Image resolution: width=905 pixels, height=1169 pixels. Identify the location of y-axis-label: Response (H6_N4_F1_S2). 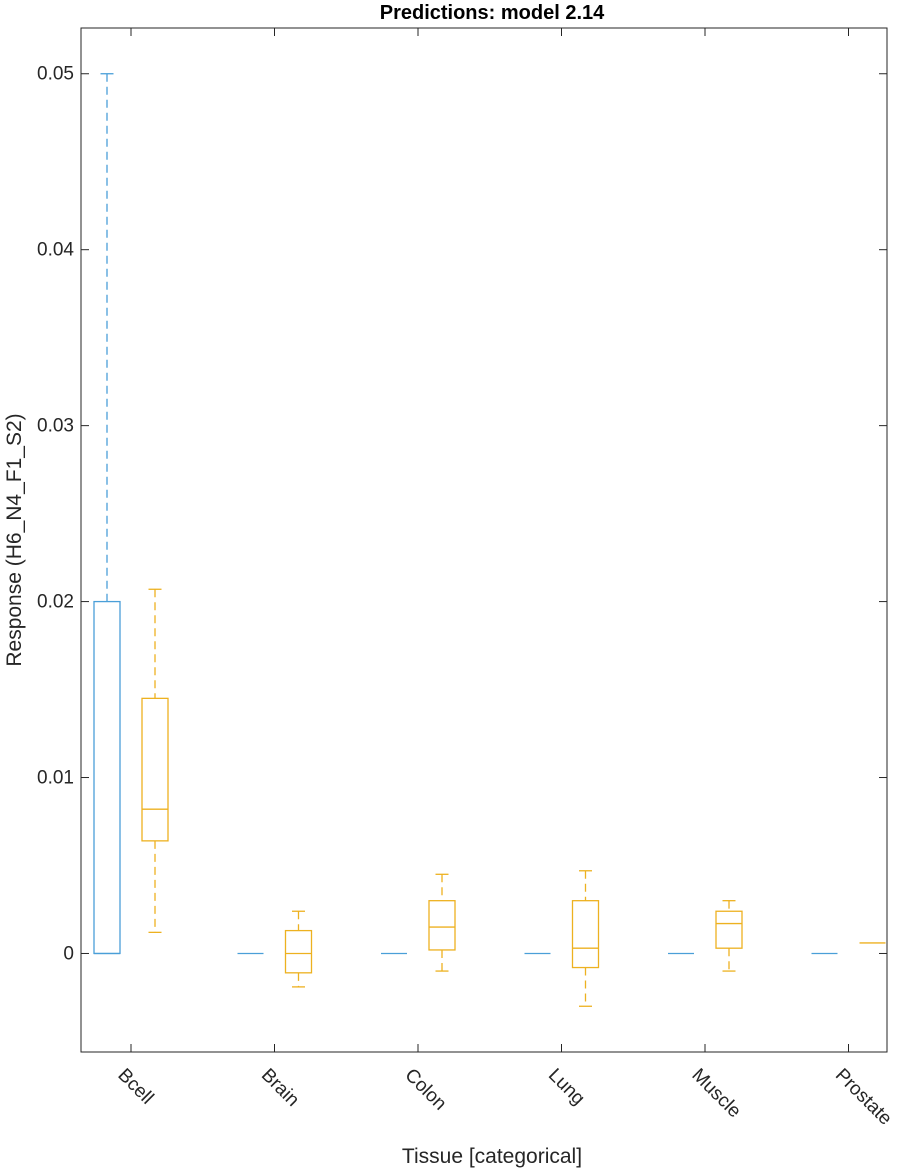
(14, 539).